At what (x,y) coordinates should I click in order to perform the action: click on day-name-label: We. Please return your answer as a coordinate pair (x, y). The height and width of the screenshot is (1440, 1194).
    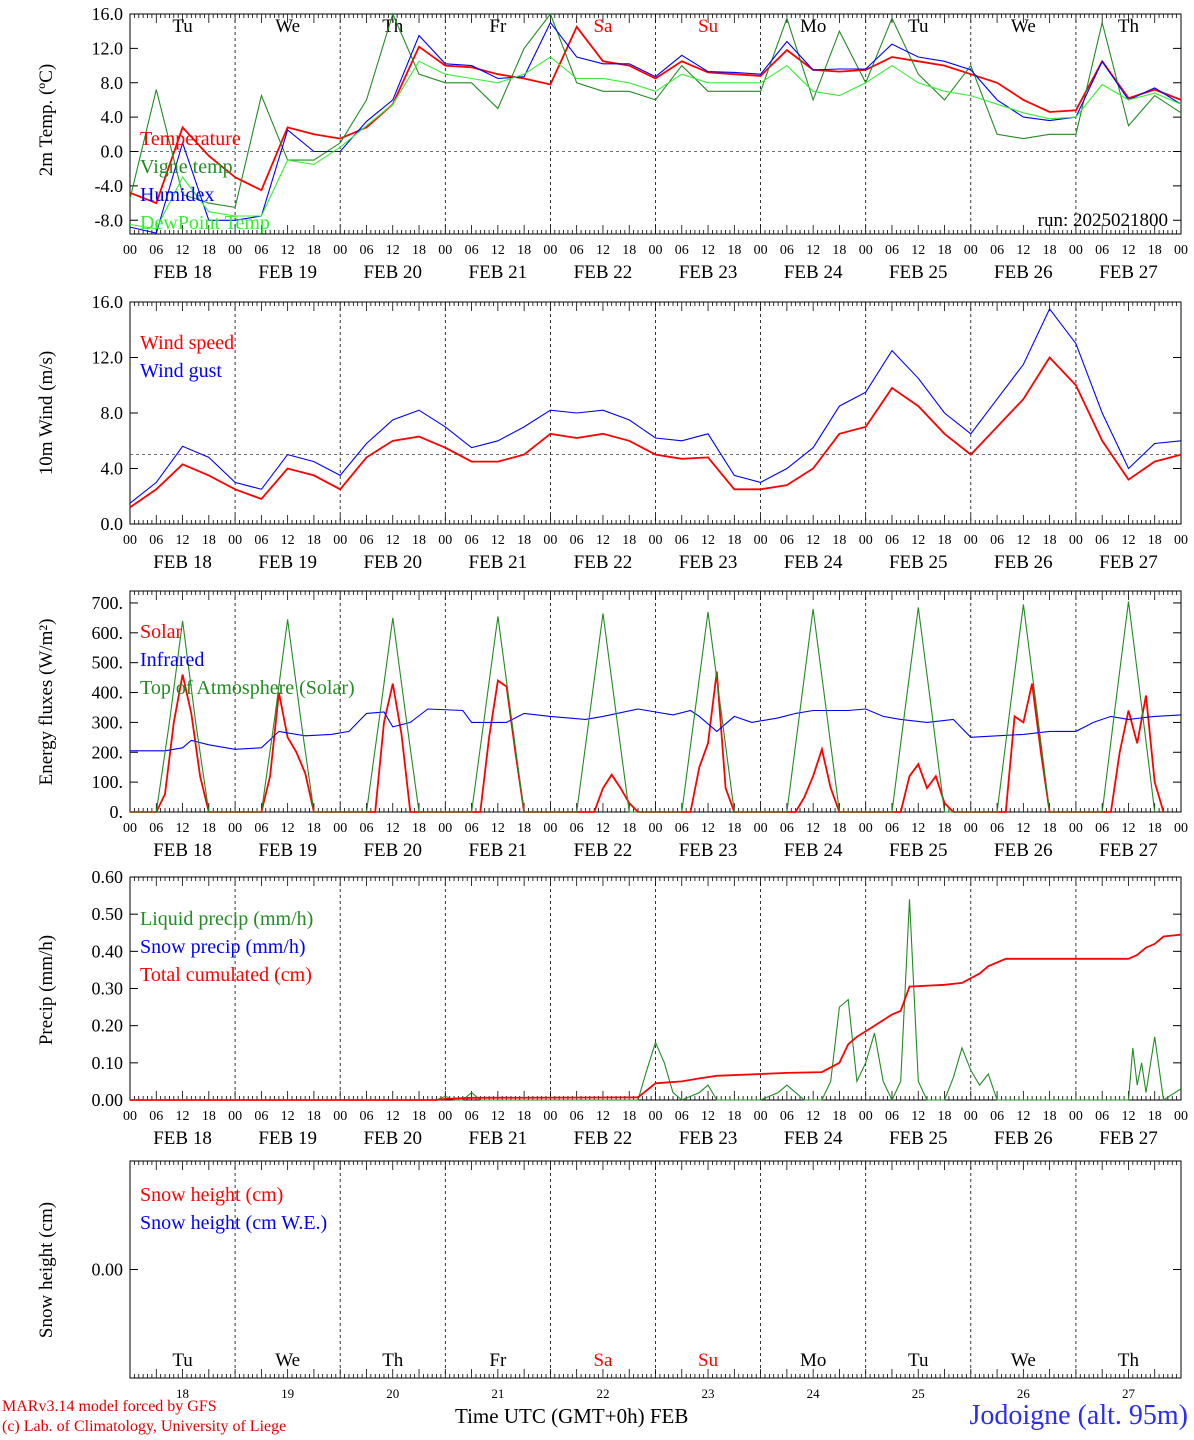
    Looking at the image, I should click on (1023, 1360).